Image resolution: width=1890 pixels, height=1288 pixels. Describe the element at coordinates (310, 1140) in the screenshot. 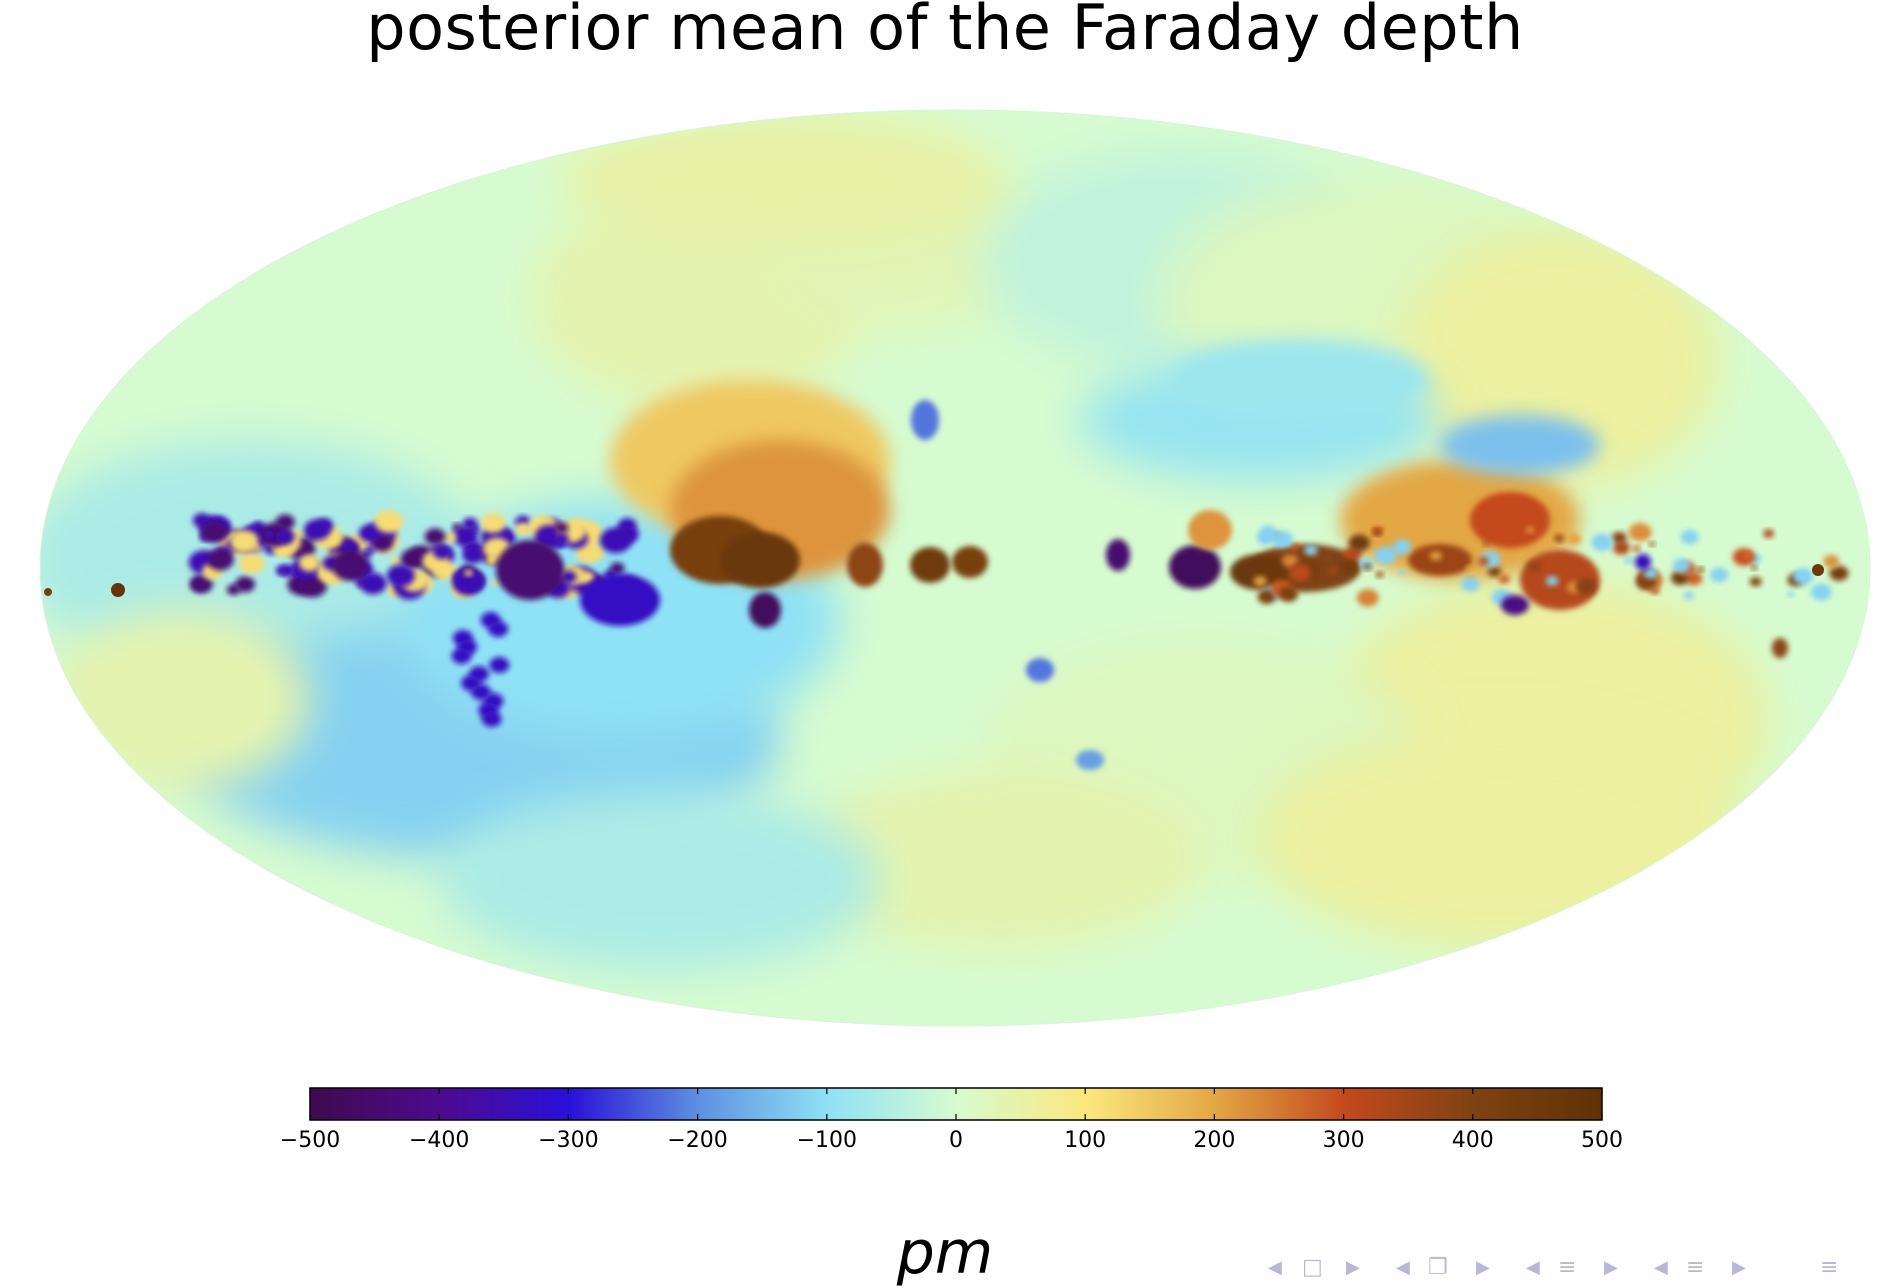

I see `colorbar-tick-label: −500` at that location.